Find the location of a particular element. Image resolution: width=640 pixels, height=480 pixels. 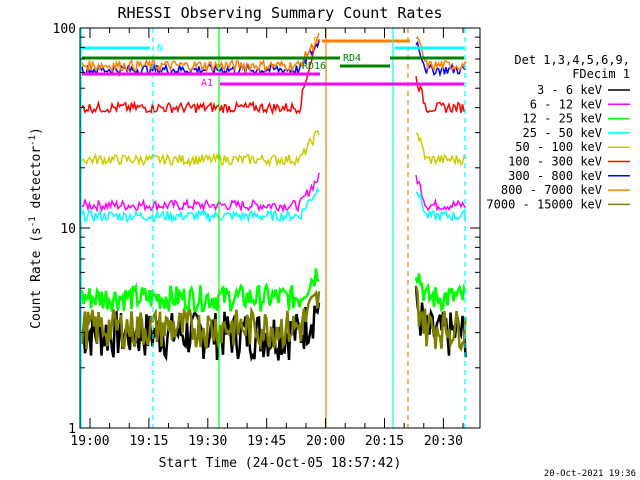

y-axis-title-tail: detector is located at coordinates (36, 181).